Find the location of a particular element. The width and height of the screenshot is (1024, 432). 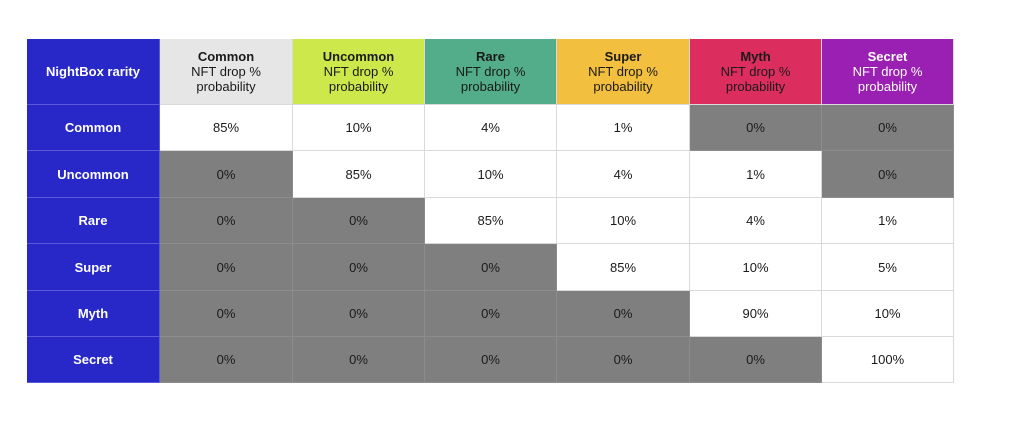

table-cell: 90% is located at coordinates (756, 314).